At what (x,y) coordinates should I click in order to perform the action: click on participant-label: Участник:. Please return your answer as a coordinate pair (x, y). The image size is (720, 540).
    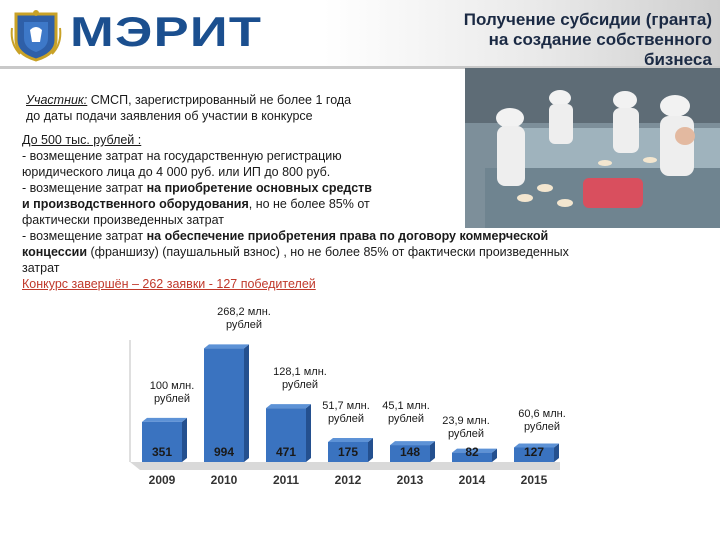
    Looking at the image, I should click on (57, 100).